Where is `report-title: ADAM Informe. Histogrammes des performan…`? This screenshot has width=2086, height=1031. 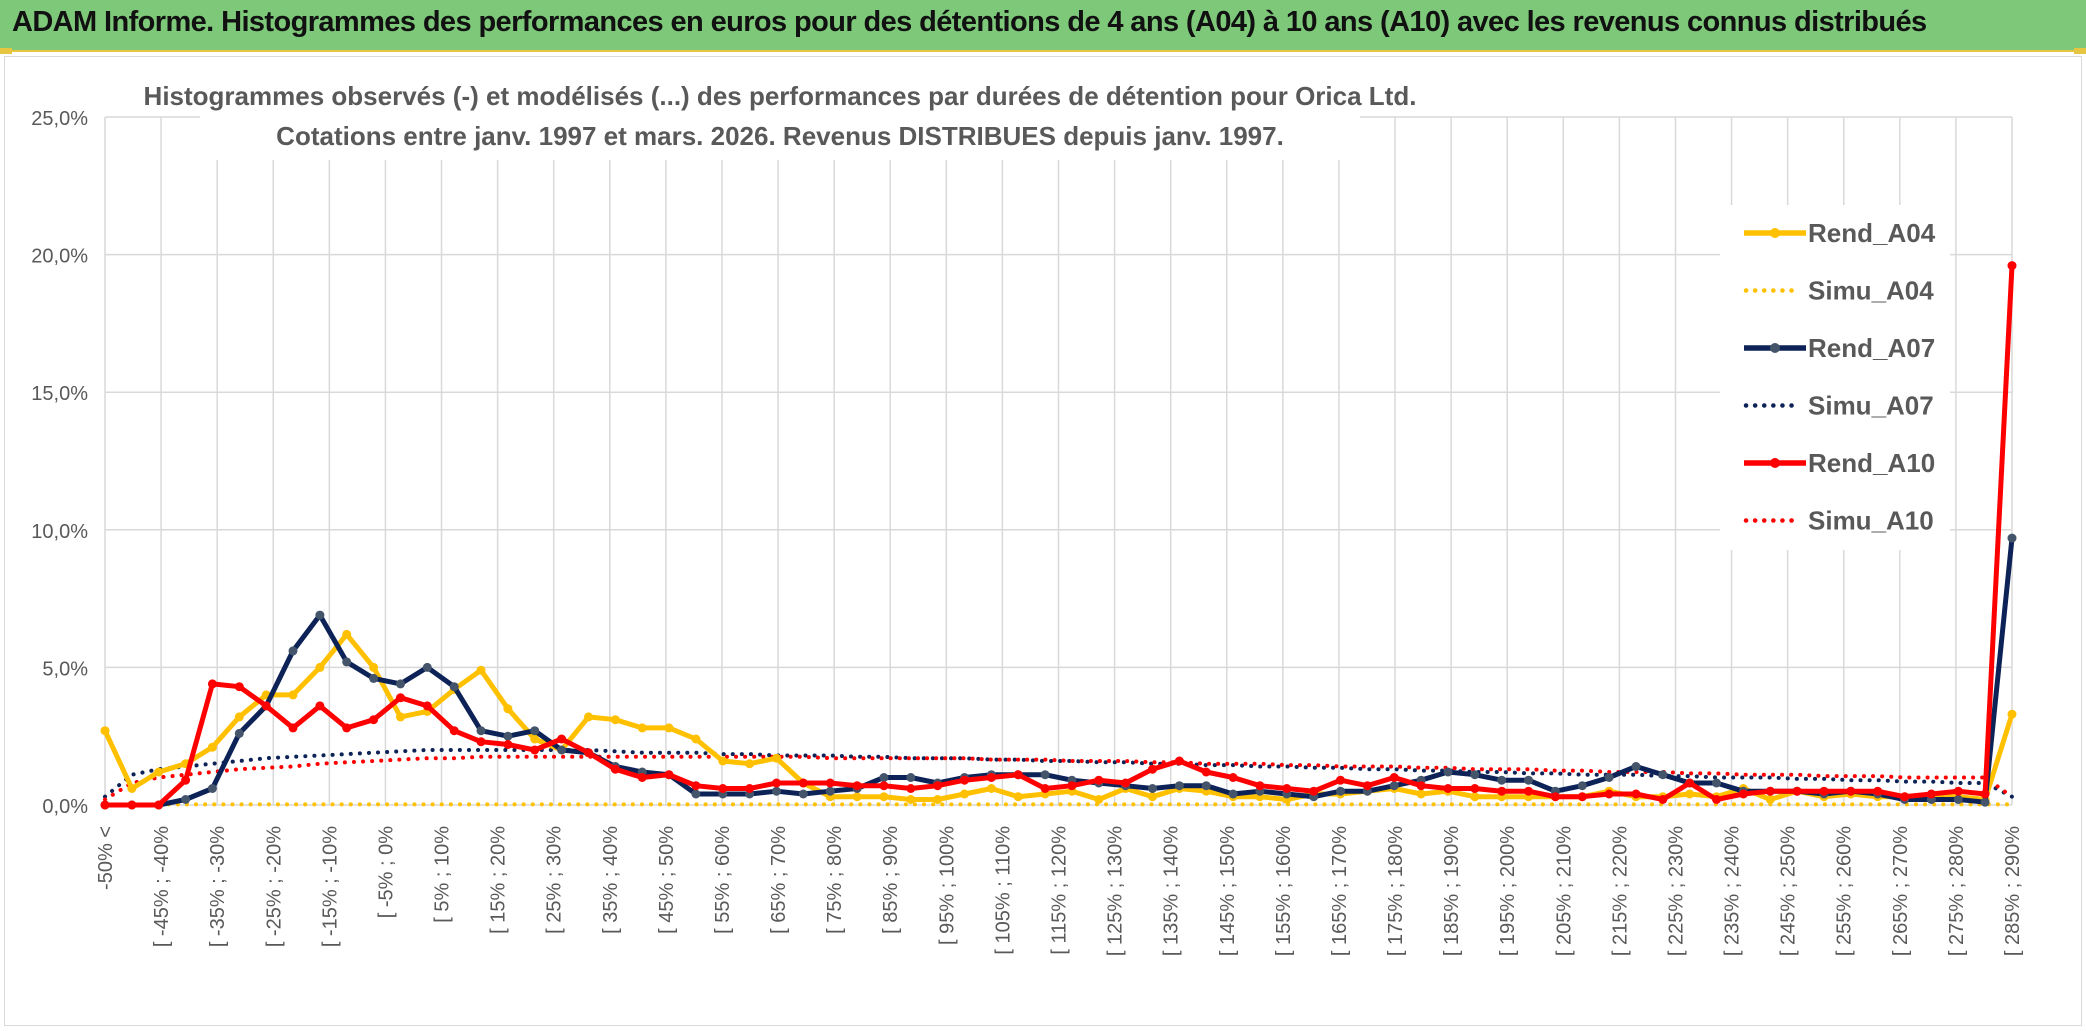
report-title: ADAM Informe. Histogrammes des performan… is located at coordinates (969, 22).